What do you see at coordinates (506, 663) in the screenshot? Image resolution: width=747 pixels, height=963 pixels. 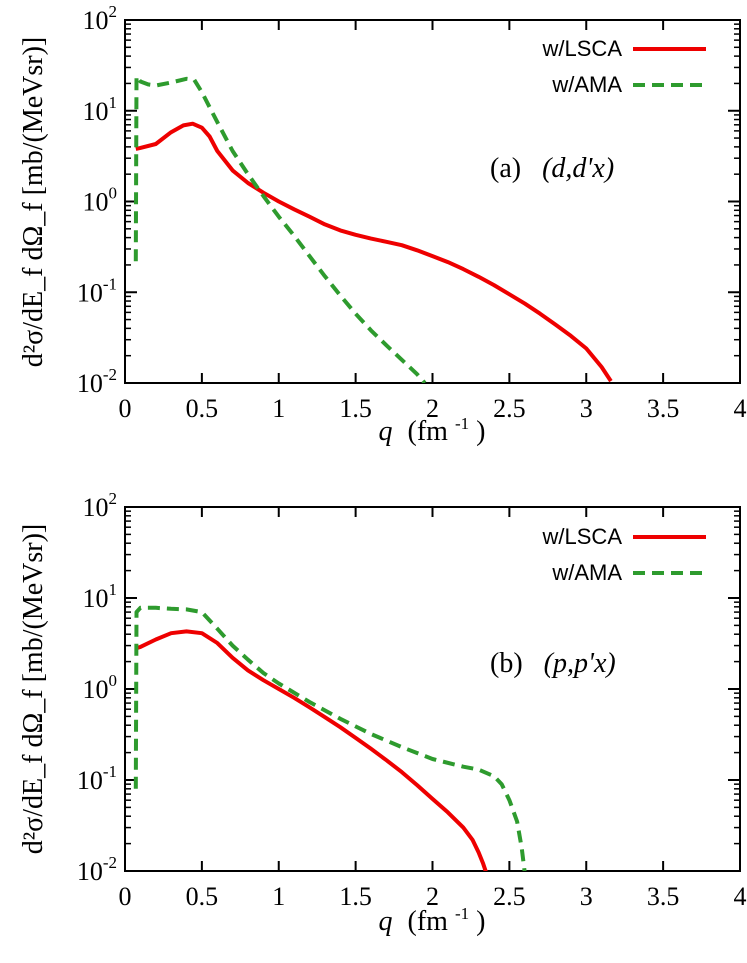 I see `annotation-prefix: (b)` at bounding box center [506, 663].